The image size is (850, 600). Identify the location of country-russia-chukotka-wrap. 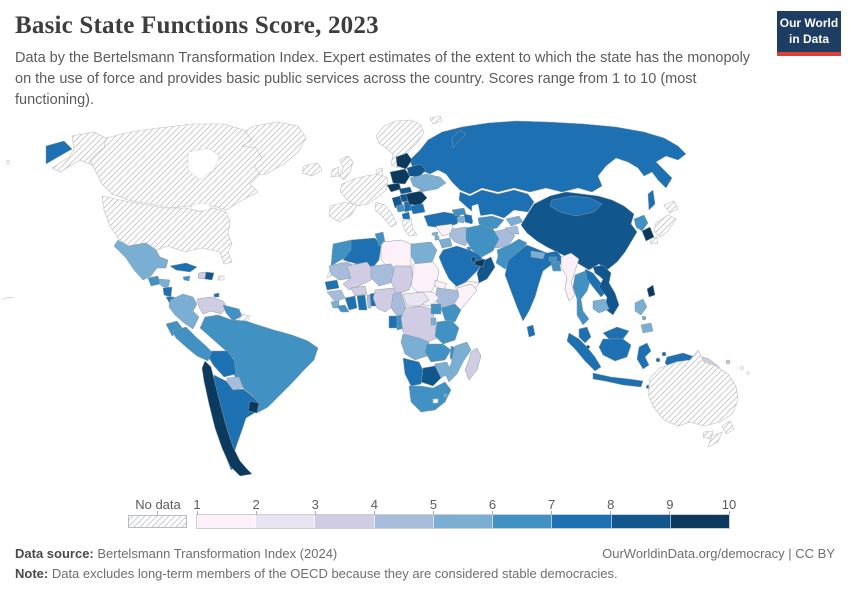
(59, 152).